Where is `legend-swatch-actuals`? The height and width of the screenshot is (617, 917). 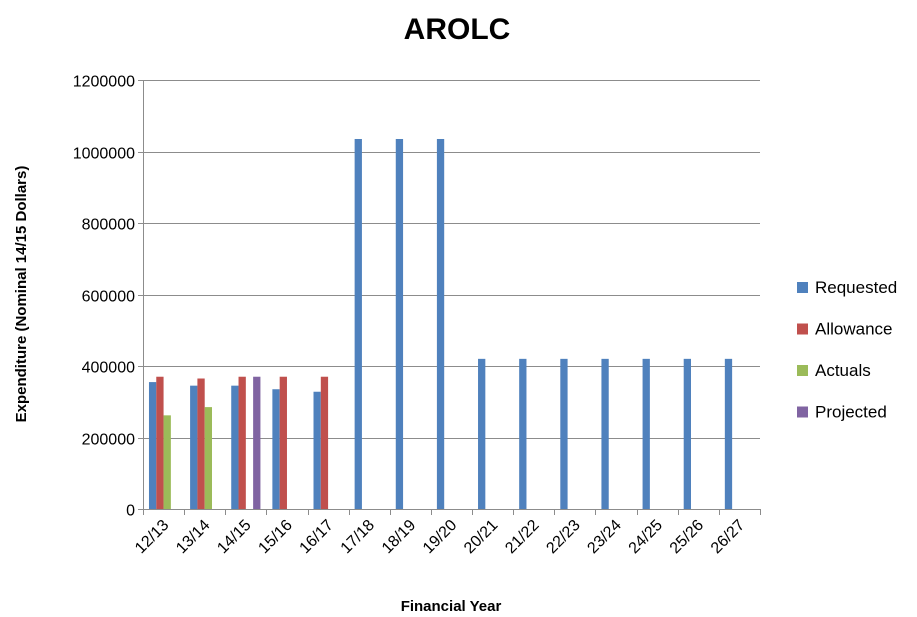 legend-swatch-actuals is located at coordinates (802, 370).